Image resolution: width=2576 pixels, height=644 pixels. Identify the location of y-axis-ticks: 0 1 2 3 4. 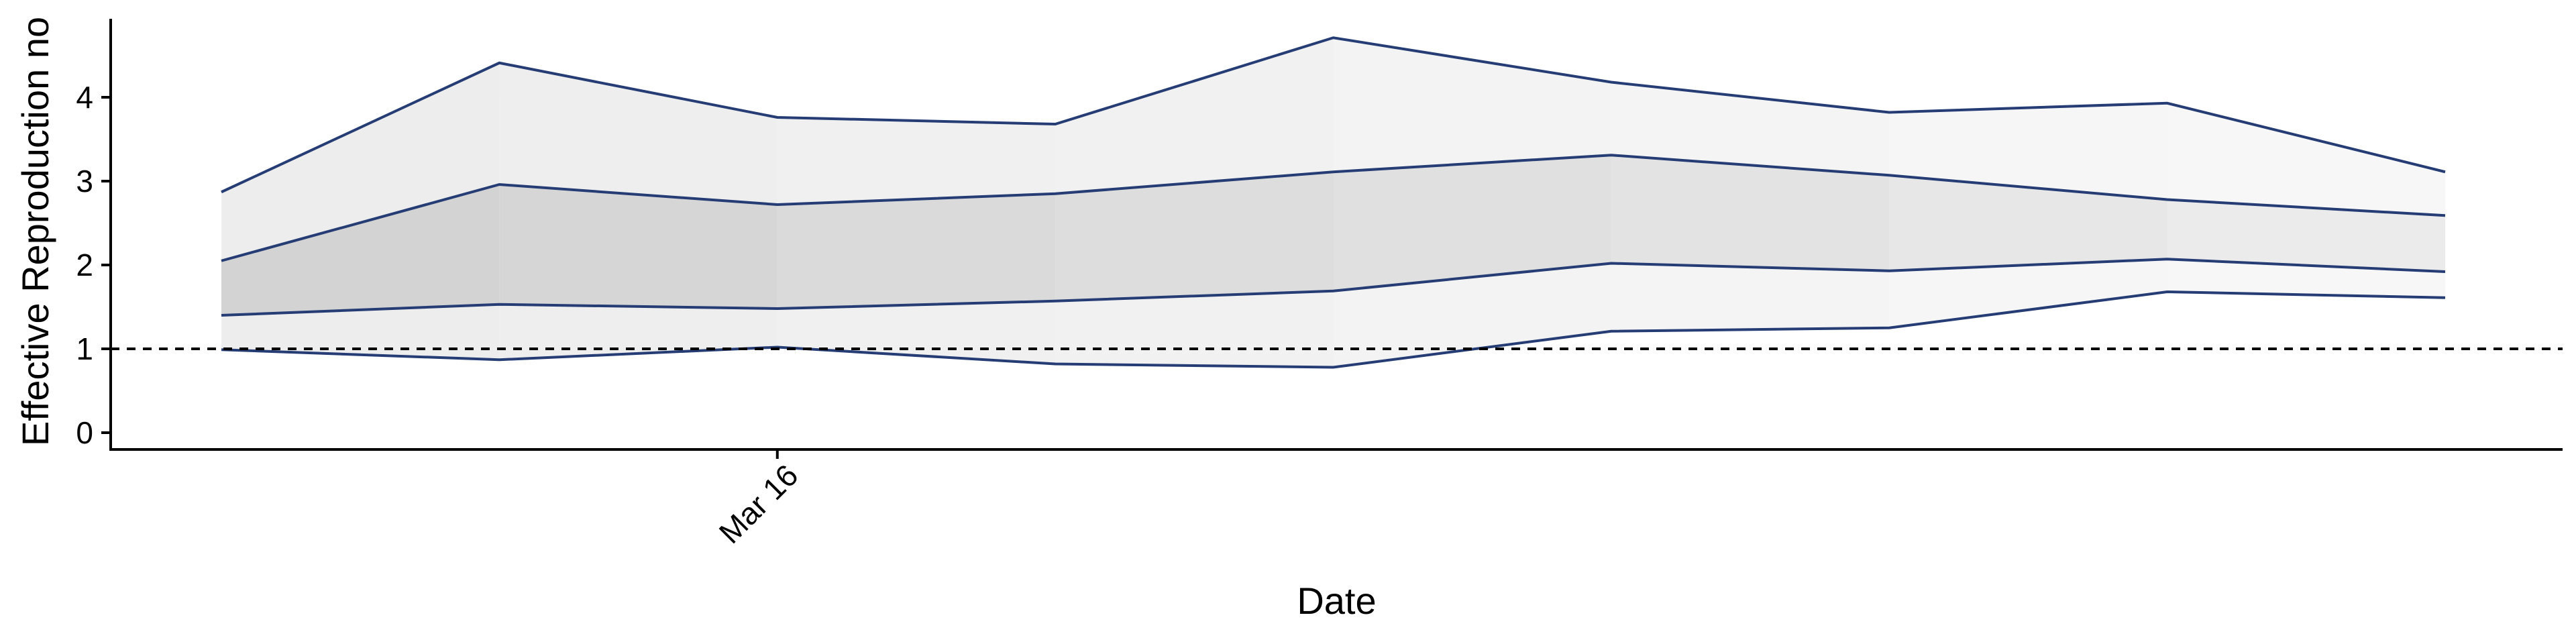
(93, 265).